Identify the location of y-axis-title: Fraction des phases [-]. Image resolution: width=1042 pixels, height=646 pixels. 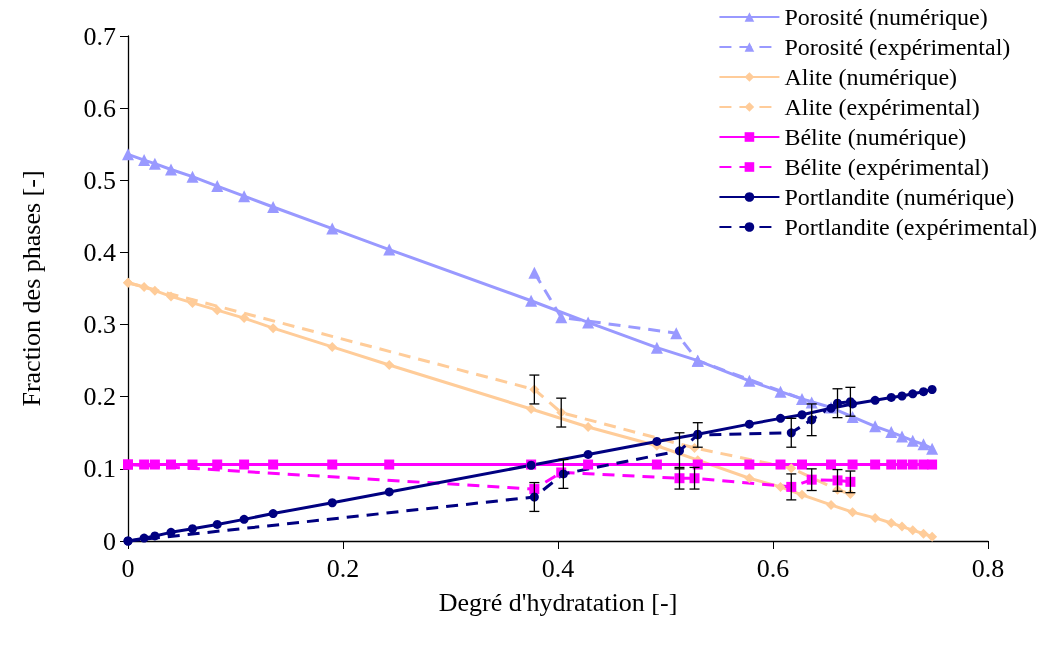
(31, 288).